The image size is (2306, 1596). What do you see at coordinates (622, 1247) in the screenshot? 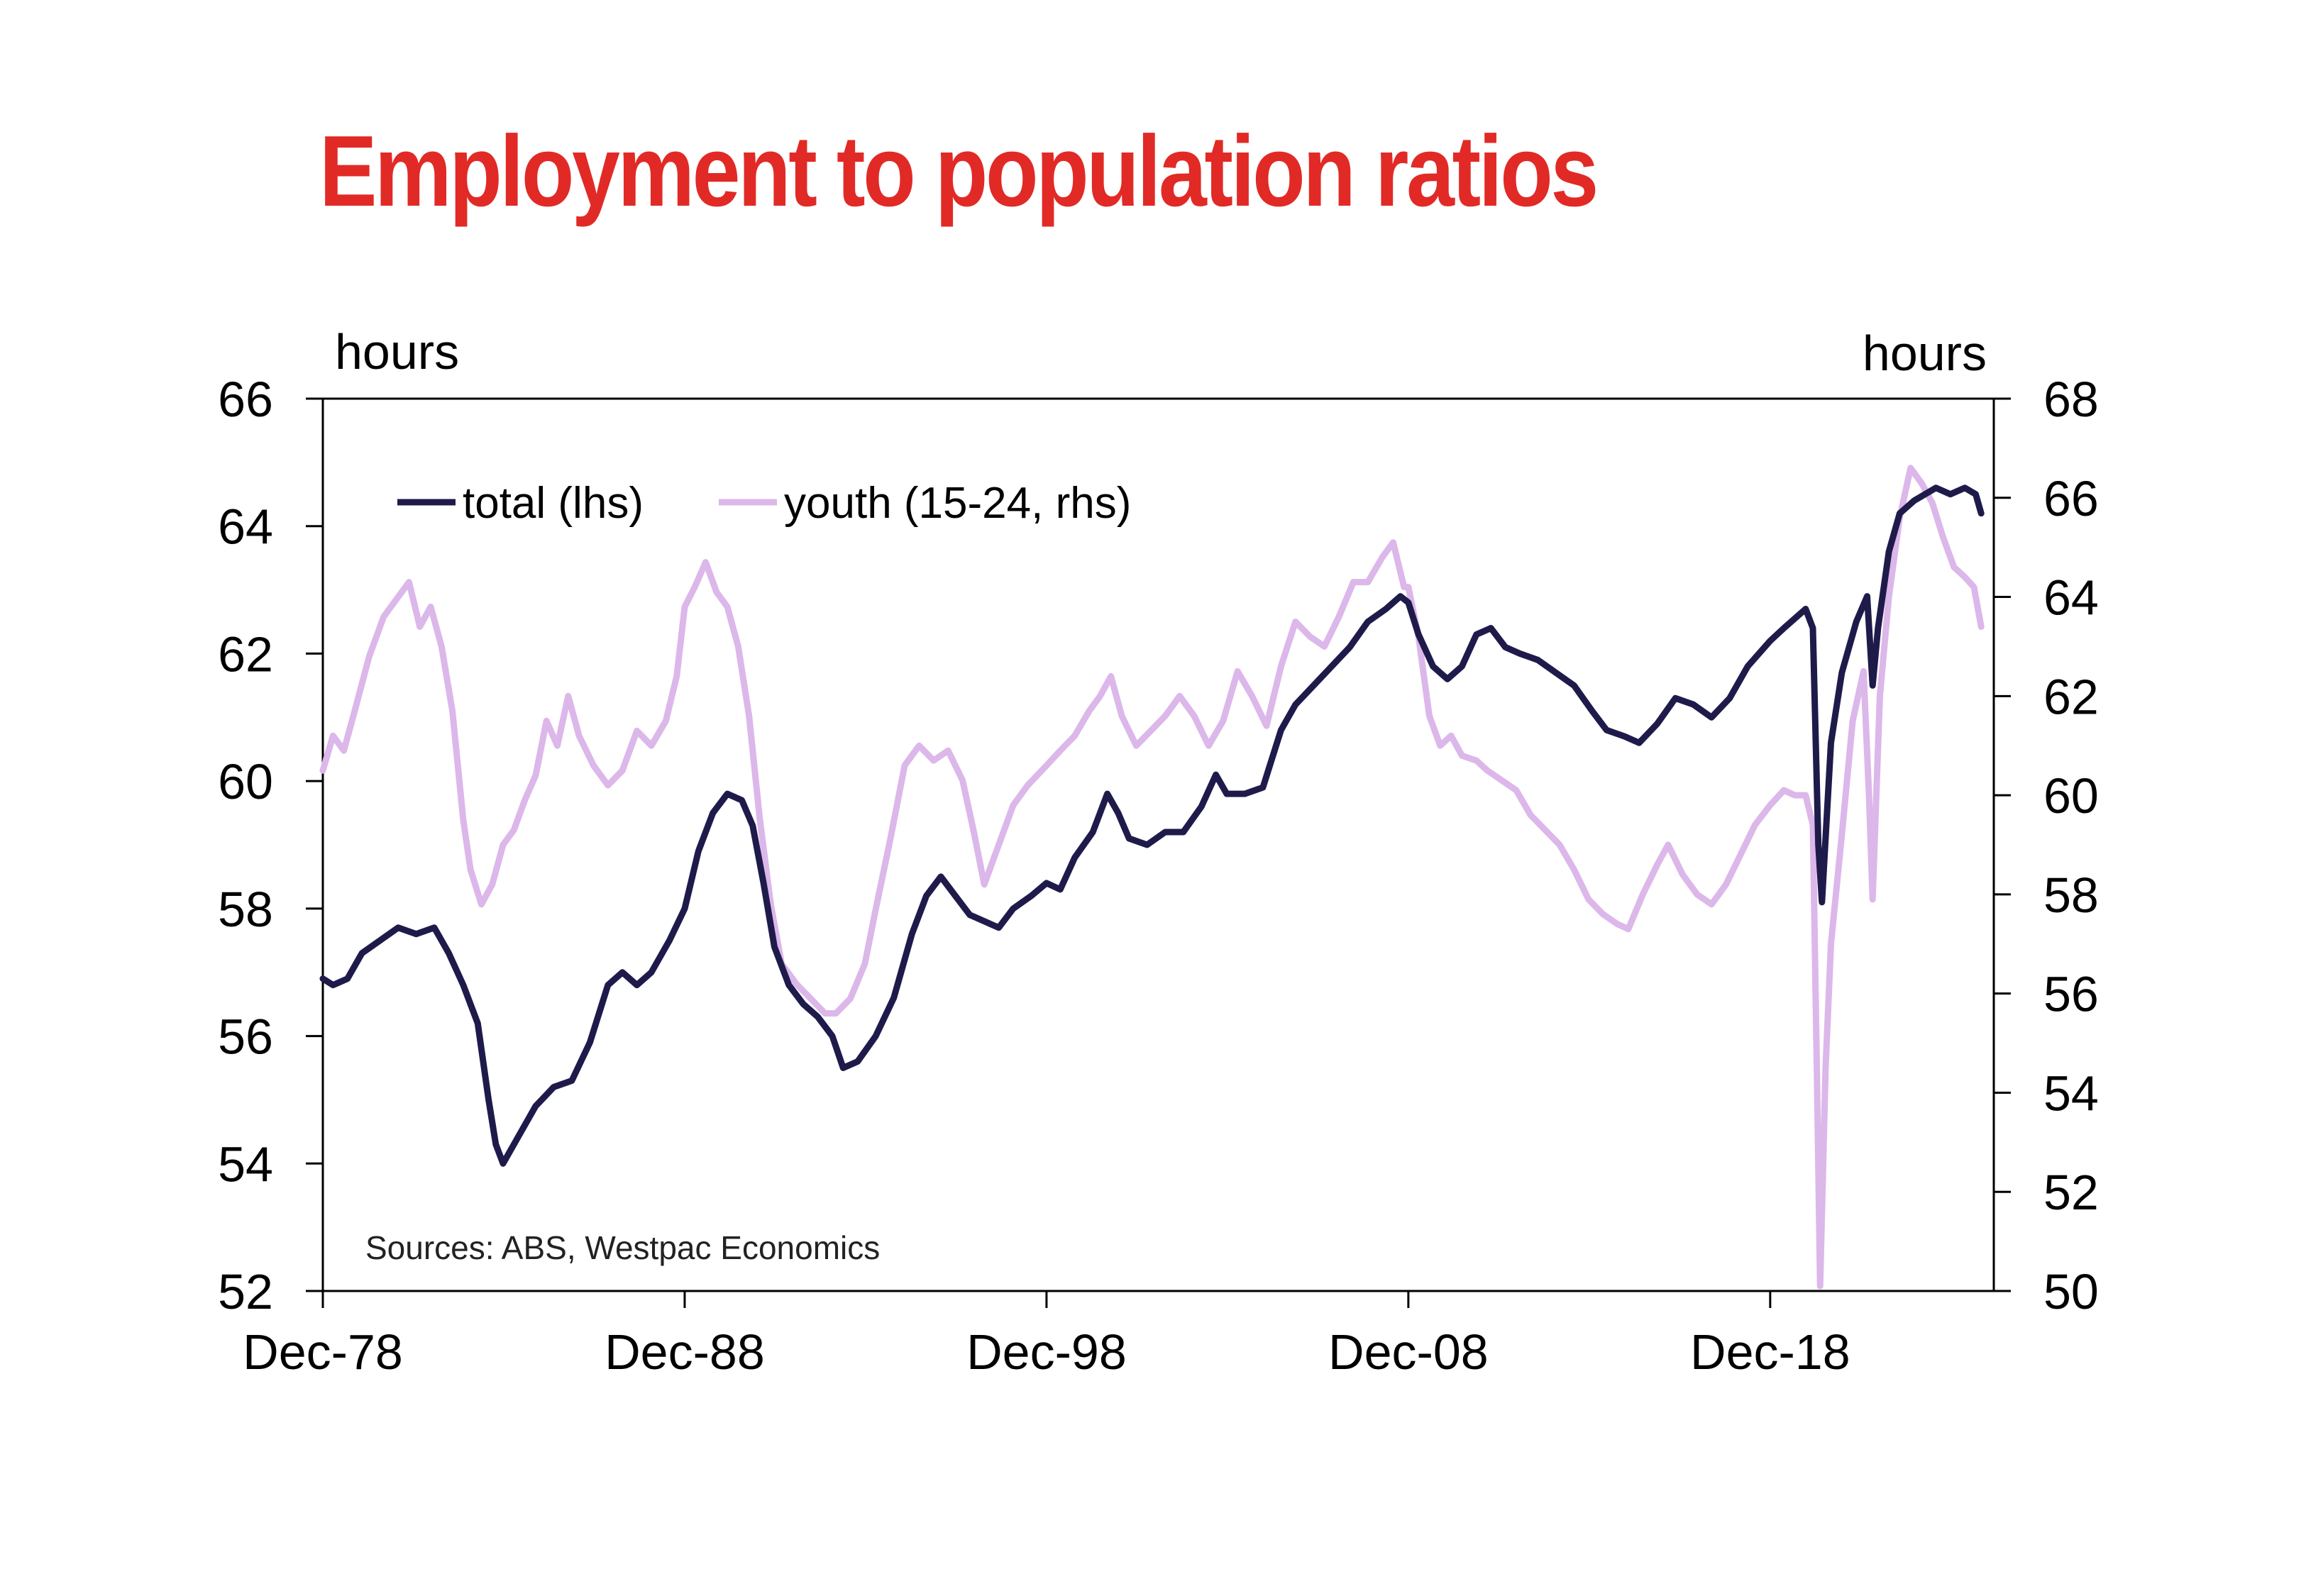
I see `source-note: Sources: ABS, Westpac Economics` at bounding box center [622, 1247].